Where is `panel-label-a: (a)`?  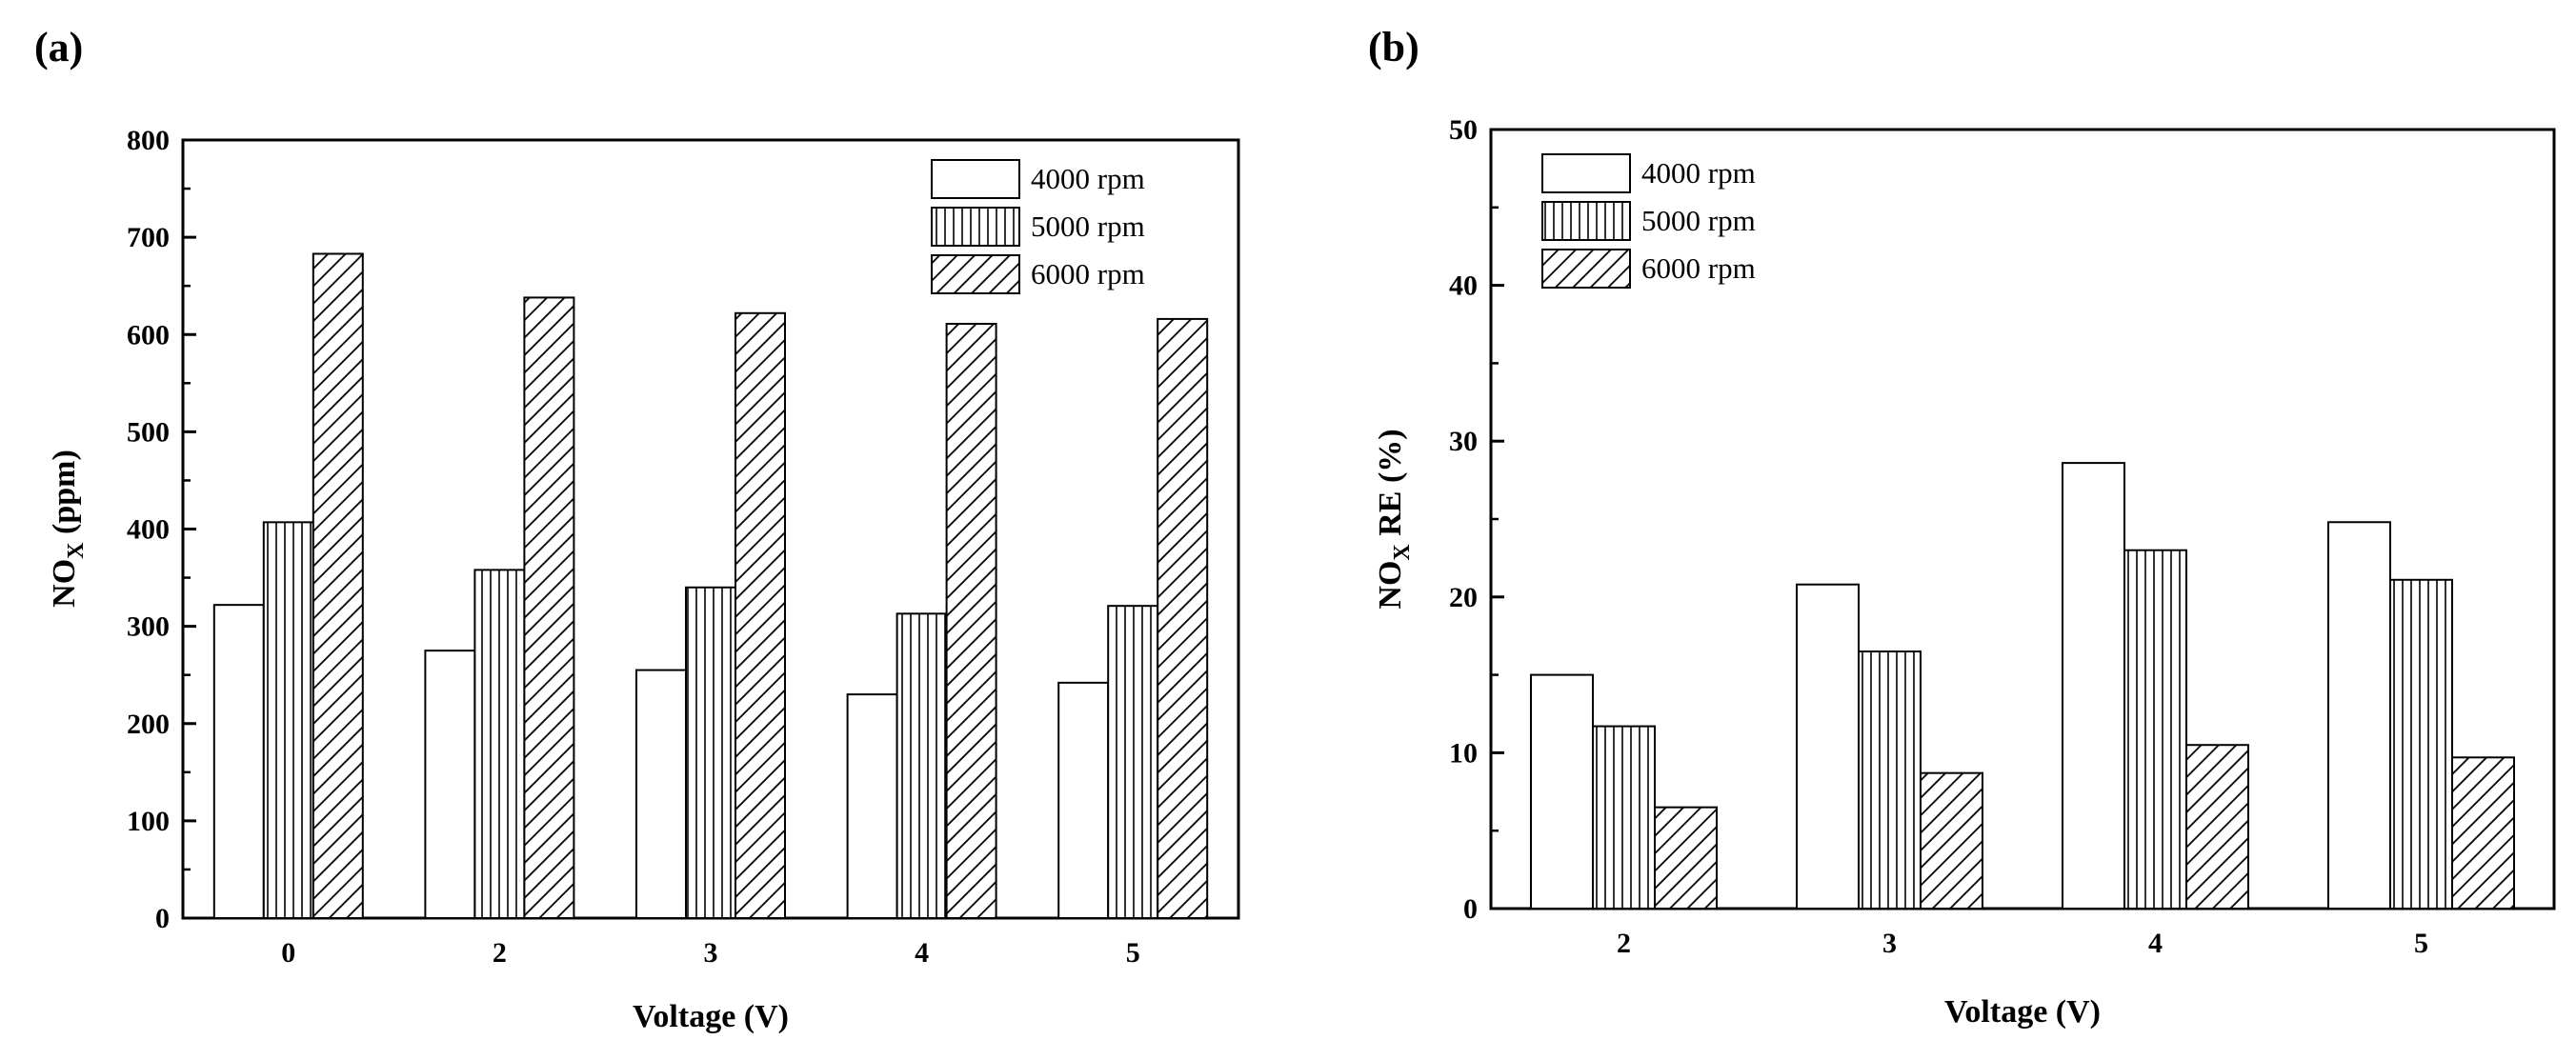
panel-label-a: (a) is located at coordinates (58, 47).